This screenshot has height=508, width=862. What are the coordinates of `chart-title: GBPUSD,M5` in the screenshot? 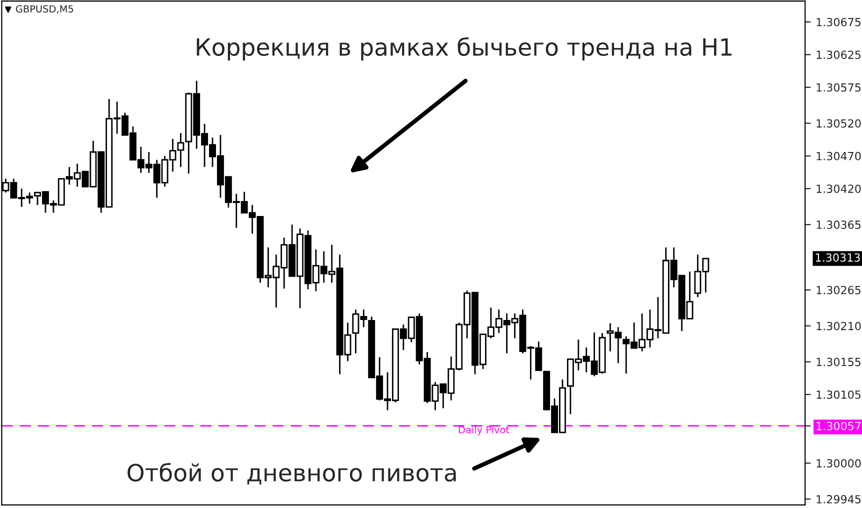 It's located at (45, 9).